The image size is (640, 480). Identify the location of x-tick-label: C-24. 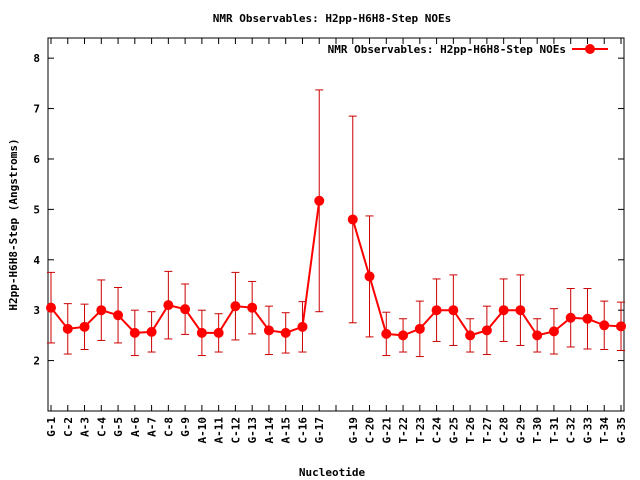
(437, 430).